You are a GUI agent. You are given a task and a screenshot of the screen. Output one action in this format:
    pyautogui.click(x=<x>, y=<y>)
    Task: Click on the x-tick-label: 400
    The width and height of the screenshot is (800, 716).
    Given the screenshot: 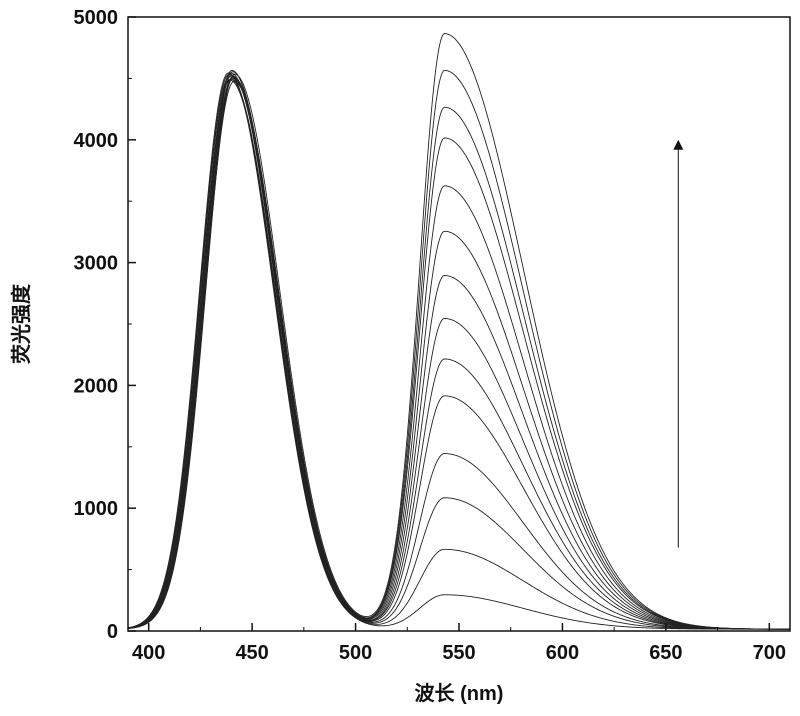 What is the action you would take?
    pyautogui.click(x=148, y=653)
    